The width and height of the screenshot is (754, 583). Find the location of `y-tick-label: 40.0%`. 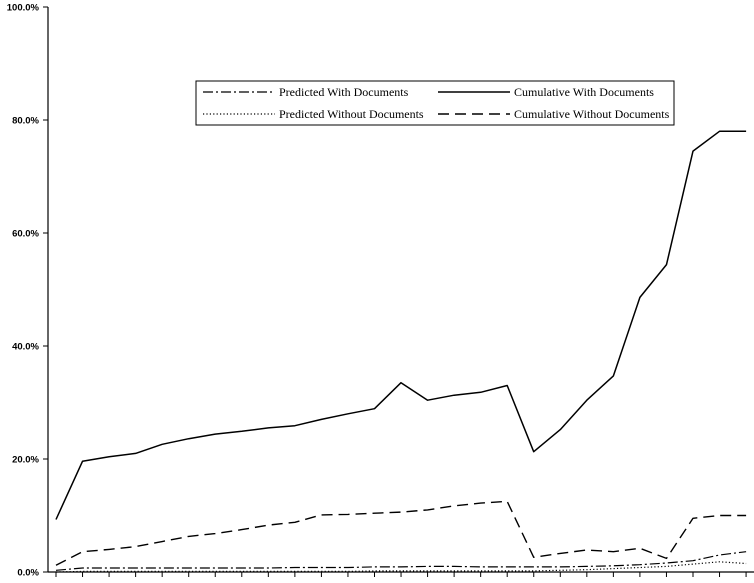

y-tick-label: 40.0% is located at coordinates (25, 347).